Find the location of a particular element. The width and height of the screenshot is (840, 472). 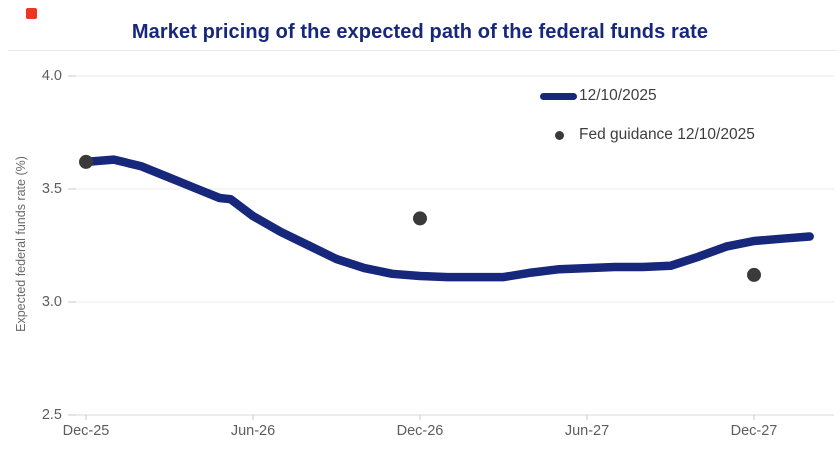

legend-dot-label: Fed guidance 12/10/2025 is located at coordinates (667, 134).